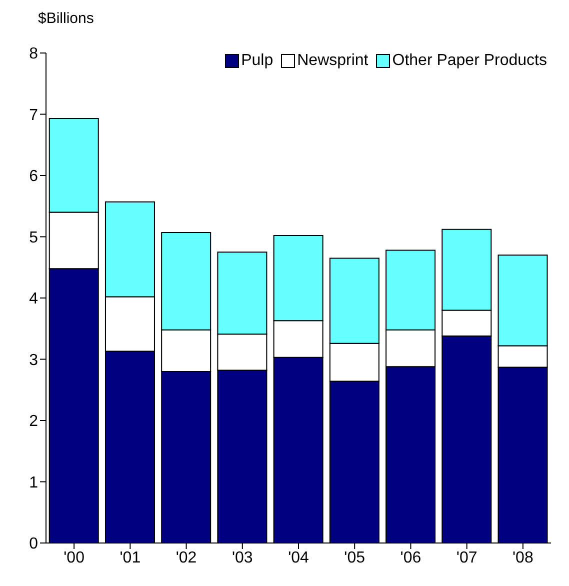 The height and width of the screenshot is (586, 569). I want to click on y-tick-label: 2, so click(33, 421).